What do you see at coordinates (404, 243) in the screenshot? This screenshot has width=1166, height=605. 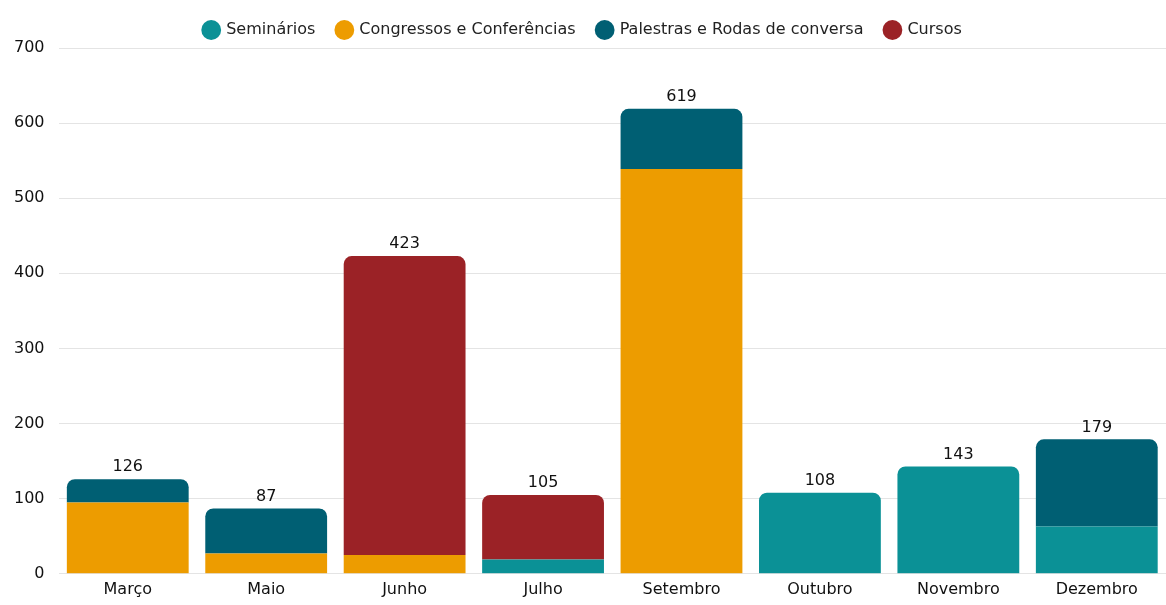 I see `total-label: 423` at bounding box center [404, 243].